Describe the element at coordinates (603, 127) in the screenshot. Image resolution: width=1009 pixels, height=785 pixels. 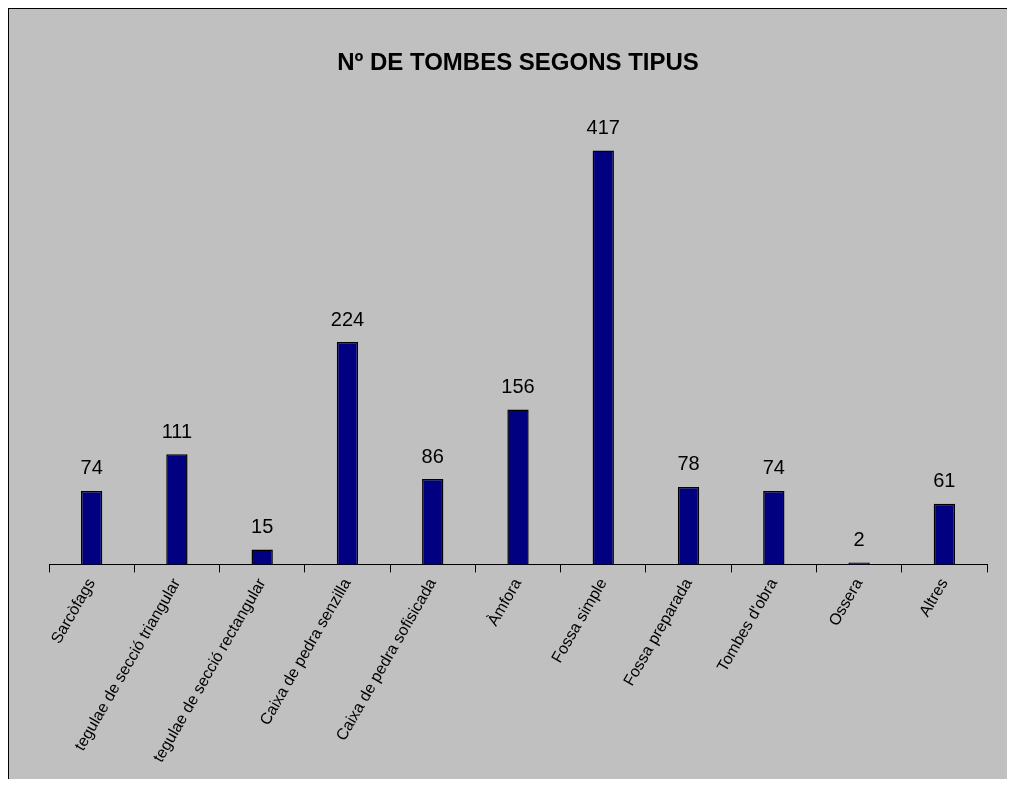
I see `data-label: 417` at that location.